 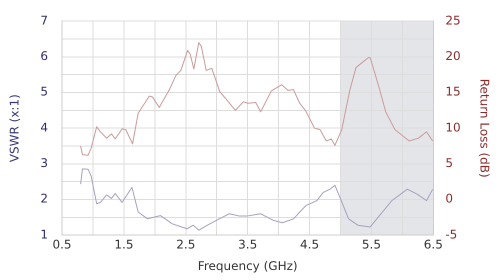 What do you see at coordinates (248, 245) in the screenshot?
I see `x-tick-label: 3.5` at bounding box center [248, 245].